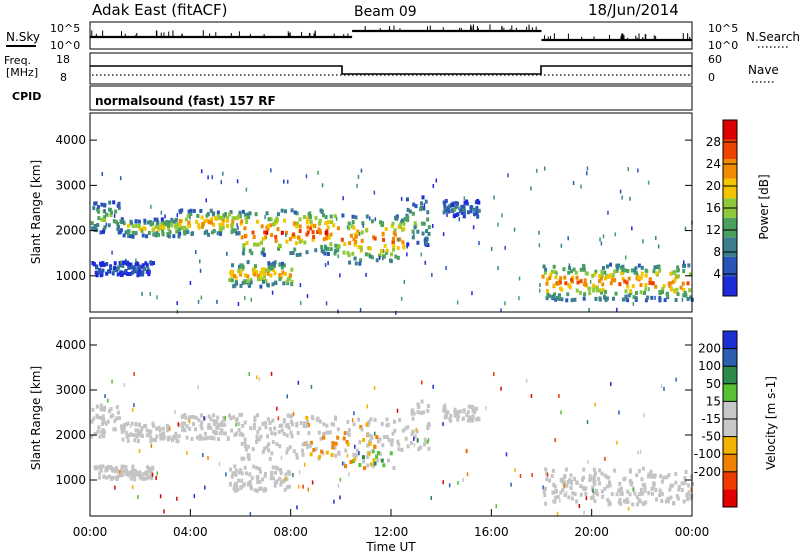 The width and height of the screenshot is (800, 554). Describe the element at coordinates (717, 274) in the screenshot. I see `colorbar-tick-label: 4` at that location.